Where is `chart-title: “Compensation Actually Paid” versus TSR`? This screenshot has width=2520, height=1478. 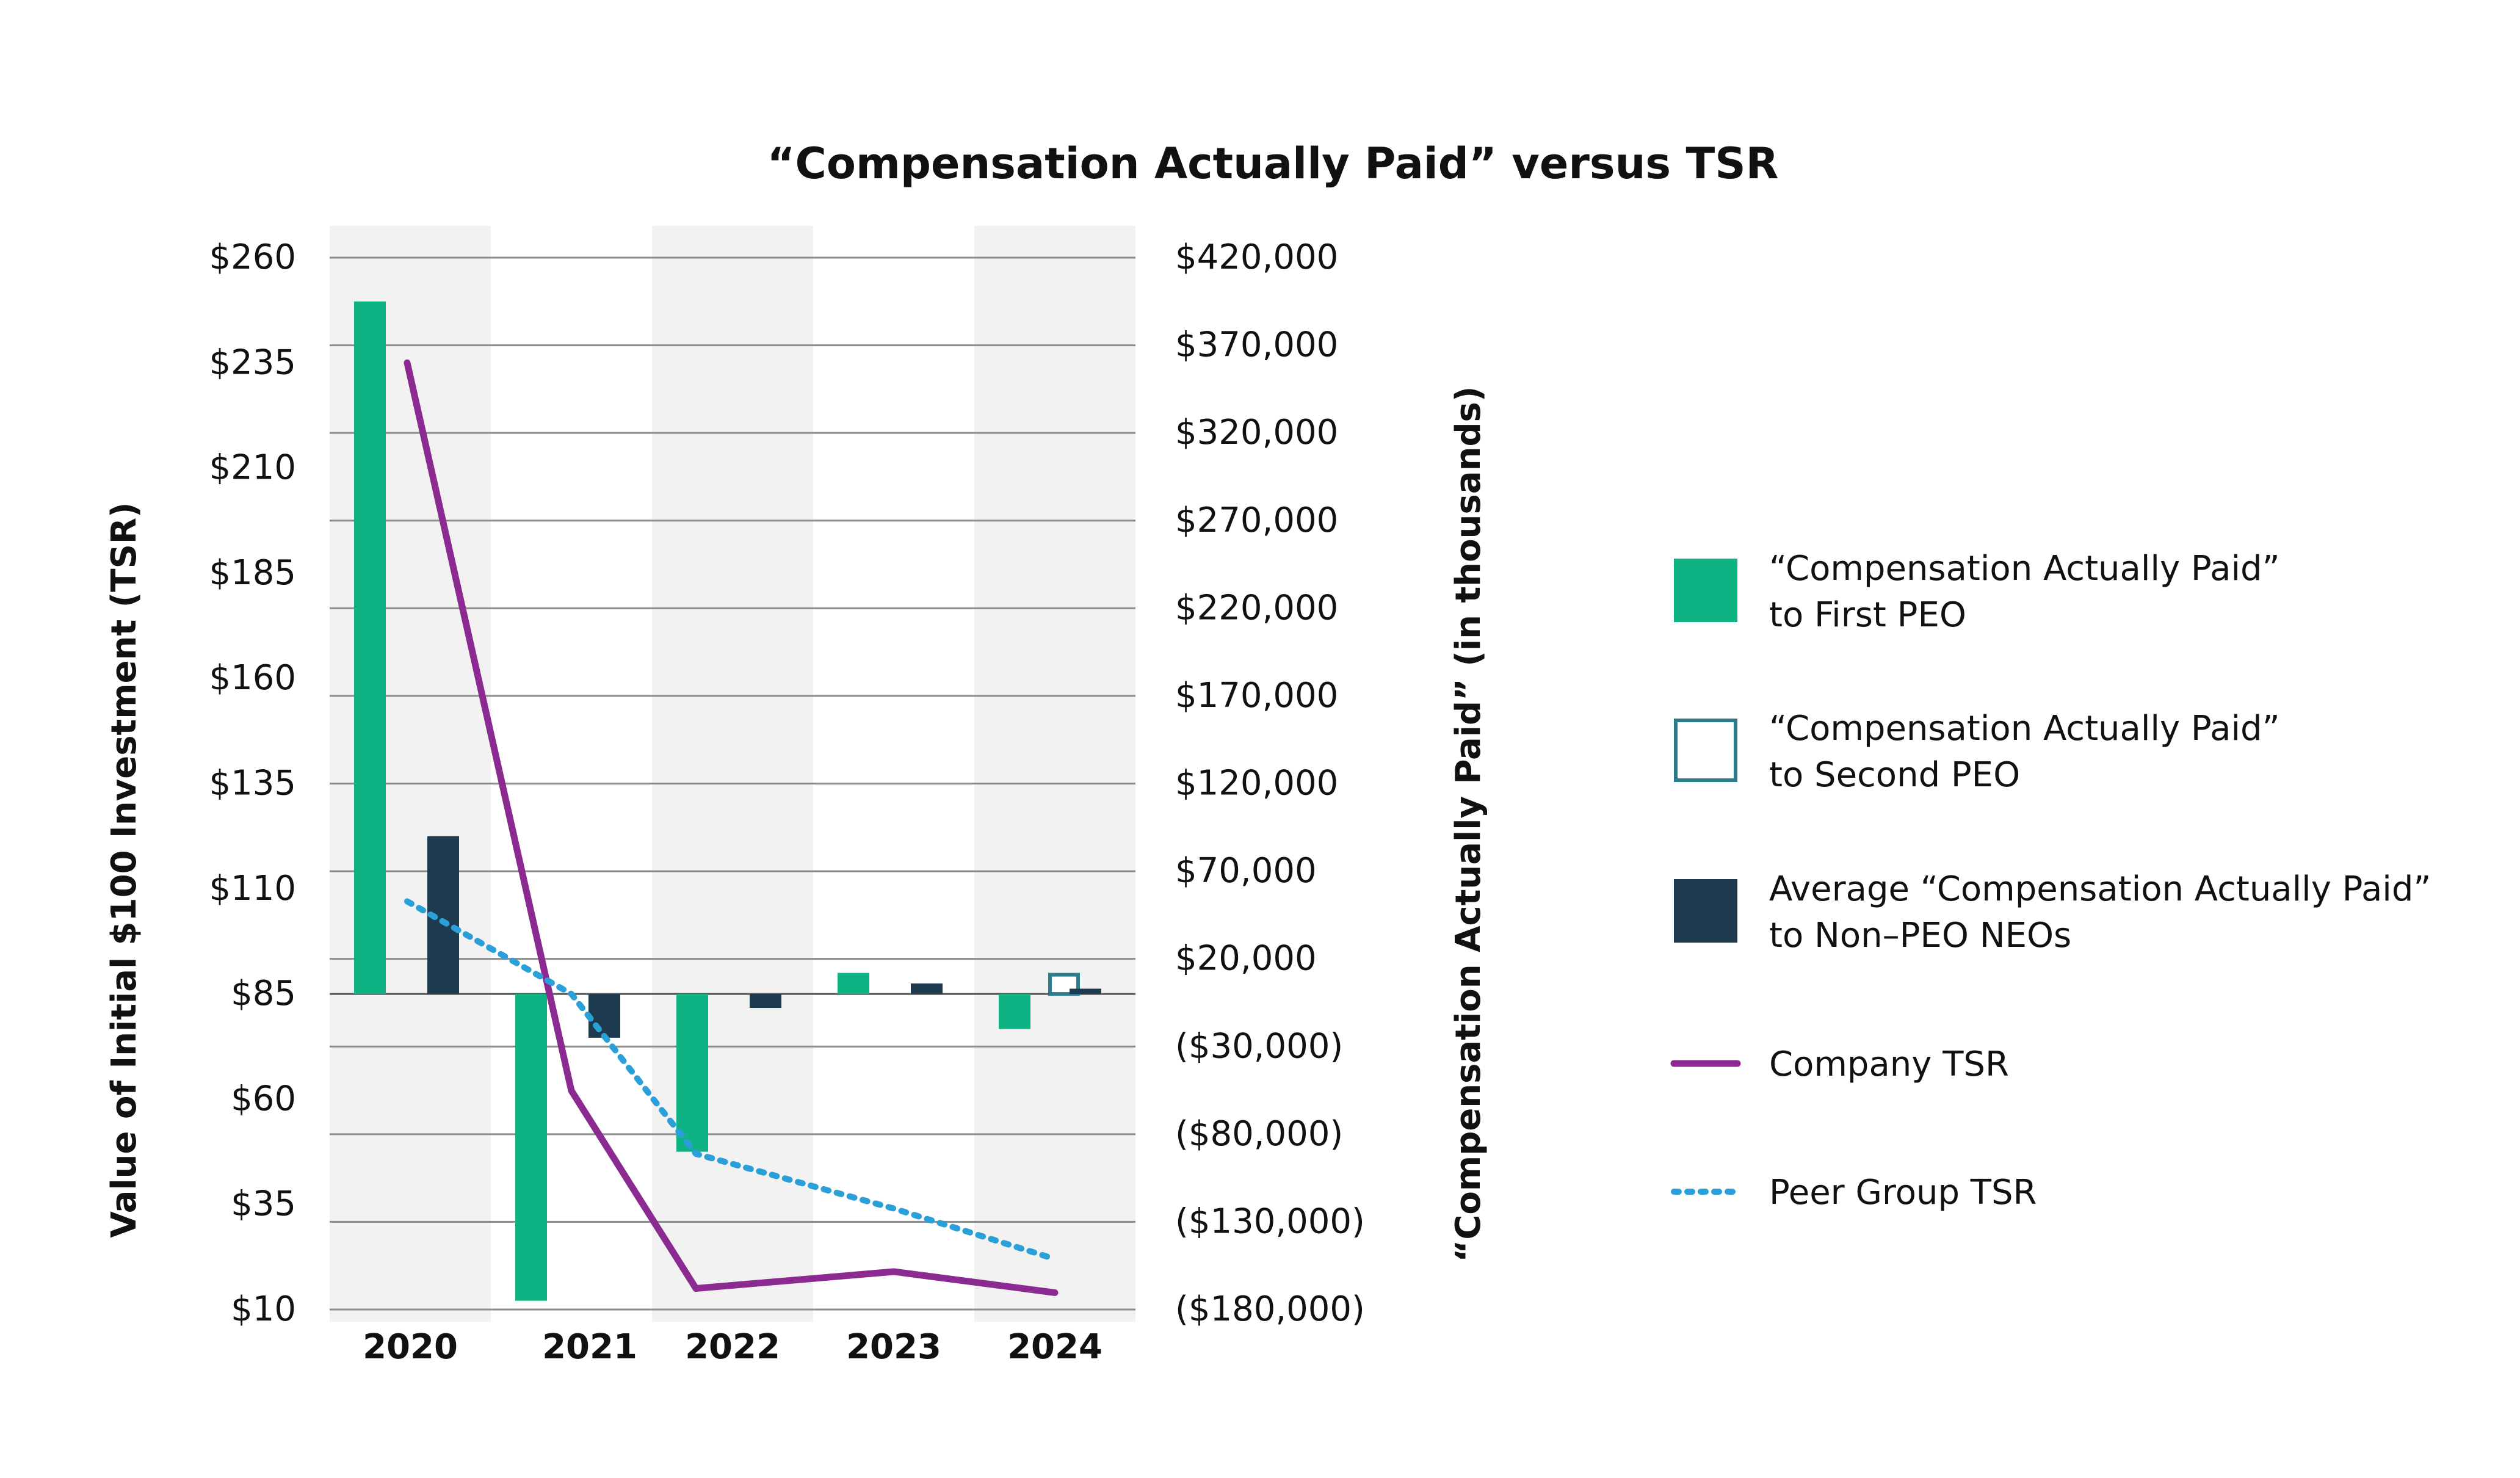
chart-title: “Compensation Actually Paid” versus TSR is located at coordinates (1272, 164).